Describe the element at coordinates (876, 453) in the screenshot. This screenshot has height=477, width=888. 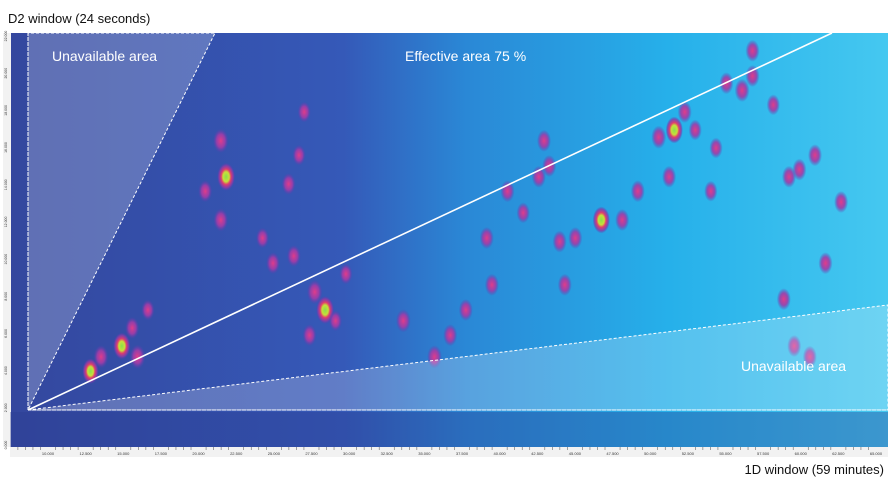
I see `x-tick-label: 65.000` at that location.